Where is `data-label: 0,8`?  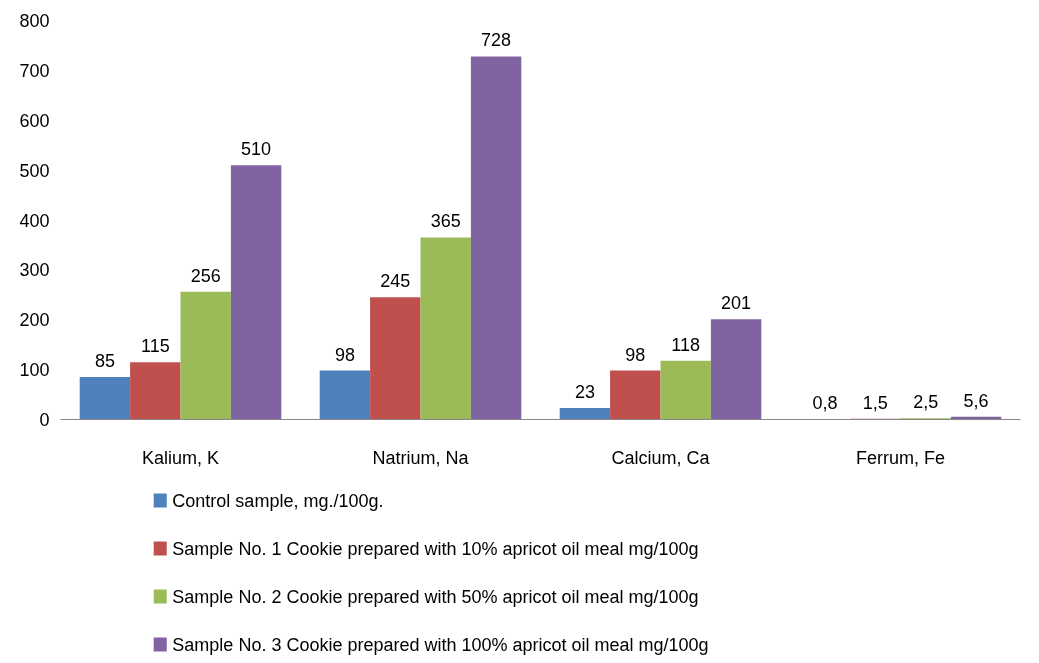 data-label: 0,8 is located at coordinates (825, 403).